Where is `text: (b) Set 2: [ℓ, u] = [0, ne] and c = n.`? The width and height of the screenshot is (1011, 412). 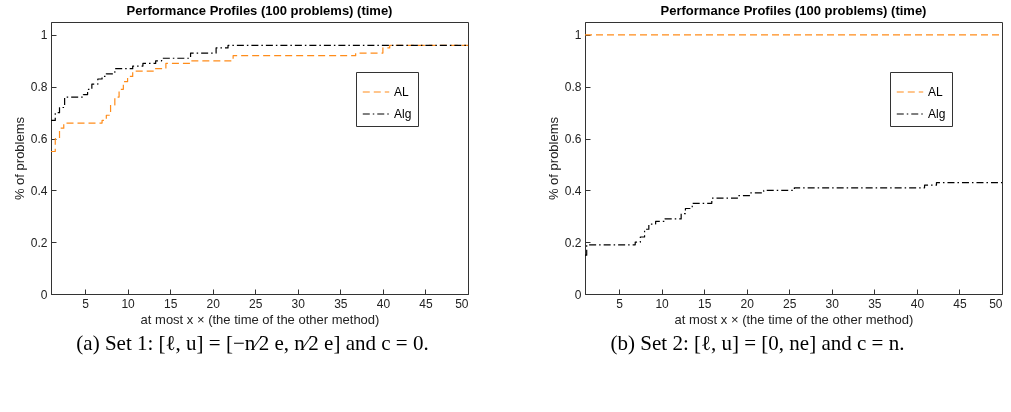 text: (b) Set 2: [ℓ, u] = [0, ne] and c = n. is located at coordinates (757, 343).